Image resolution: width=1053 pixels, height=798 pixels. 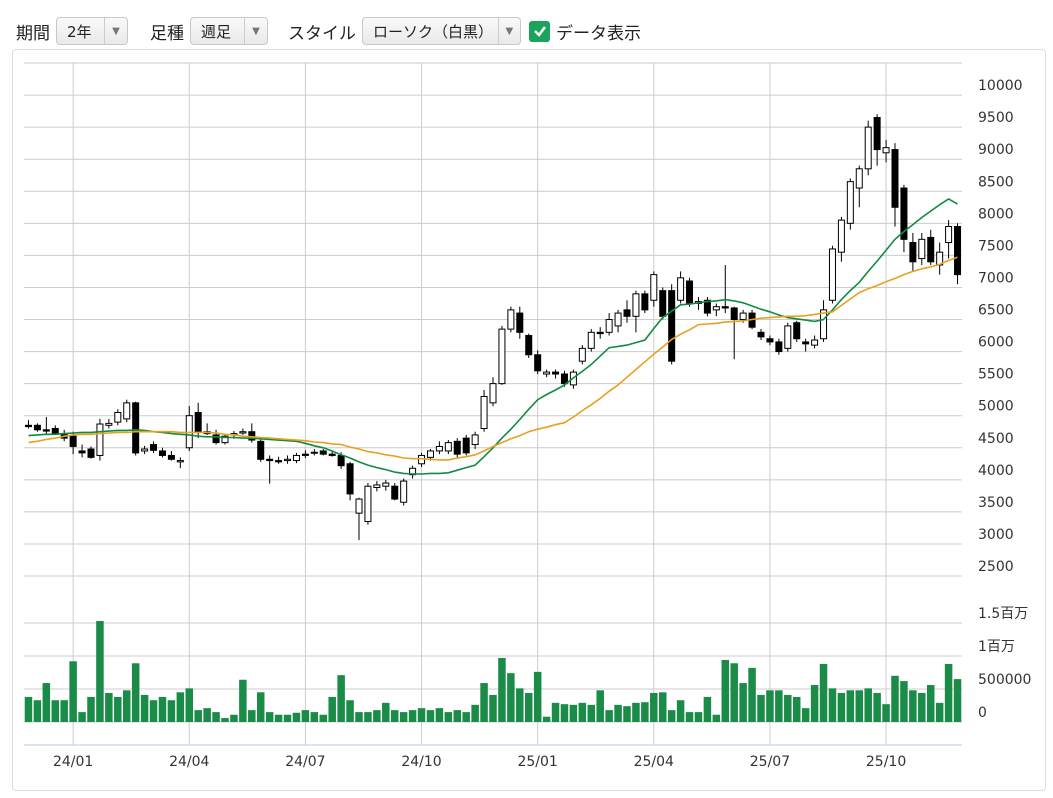 I want to click on y-tick-label: 4000, so click(x=996, y=471).